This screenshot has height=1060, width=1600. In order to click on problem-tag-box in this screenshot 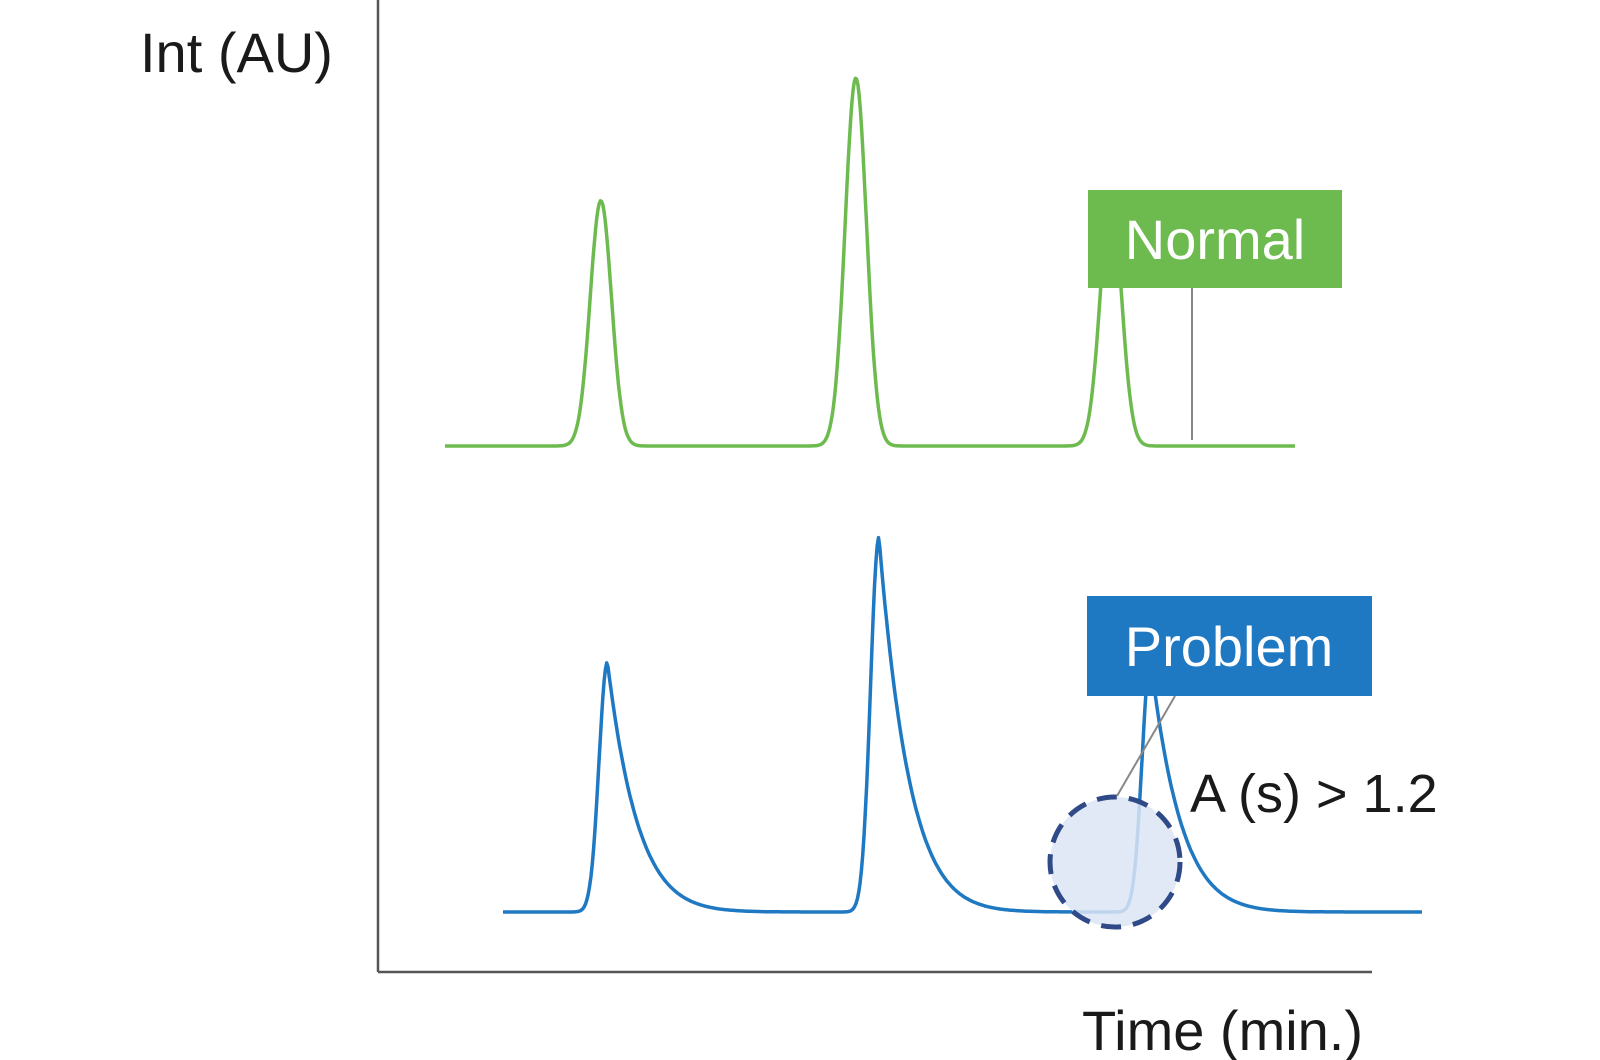, I will do `click(1229, 646)`.